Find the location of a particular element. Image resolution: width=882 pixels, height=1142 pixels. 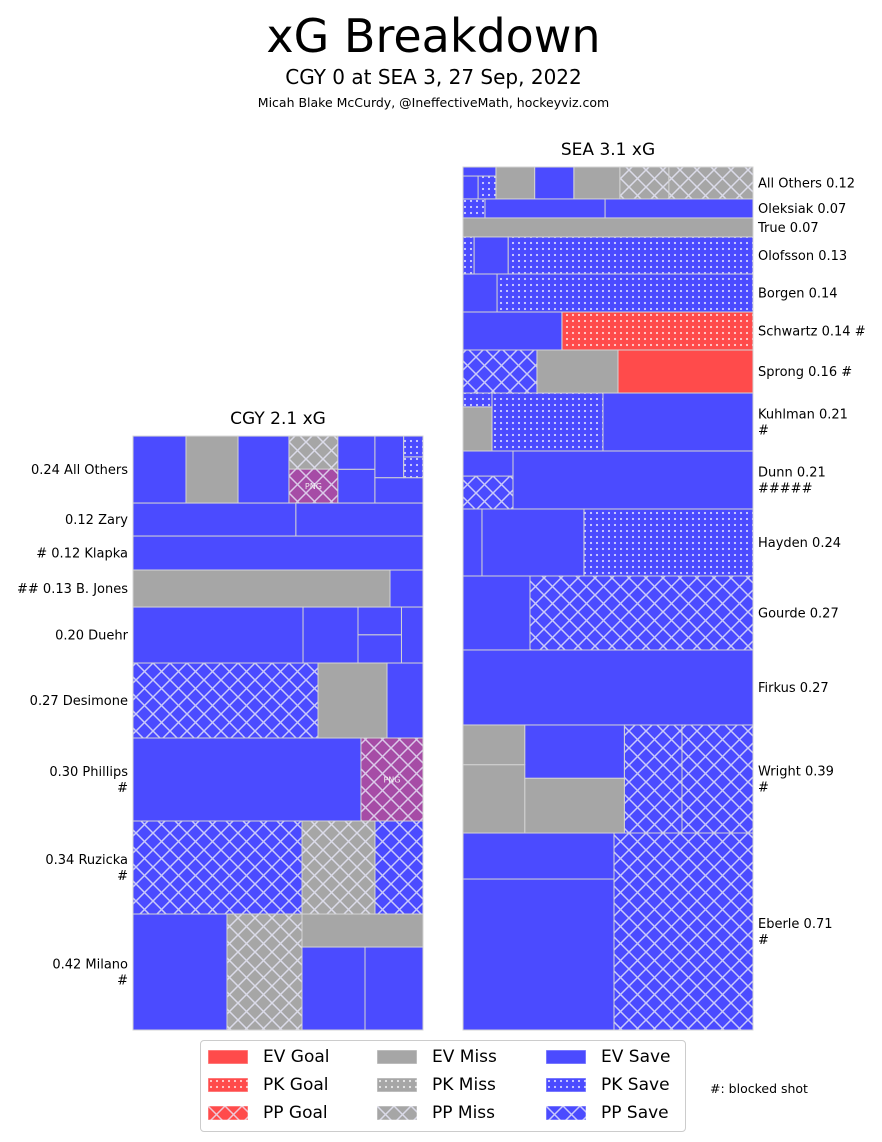

chart-subtitle: CGY 0 at SEA 3, 27 Sep, 2022 is located at coordinates (433, 77).